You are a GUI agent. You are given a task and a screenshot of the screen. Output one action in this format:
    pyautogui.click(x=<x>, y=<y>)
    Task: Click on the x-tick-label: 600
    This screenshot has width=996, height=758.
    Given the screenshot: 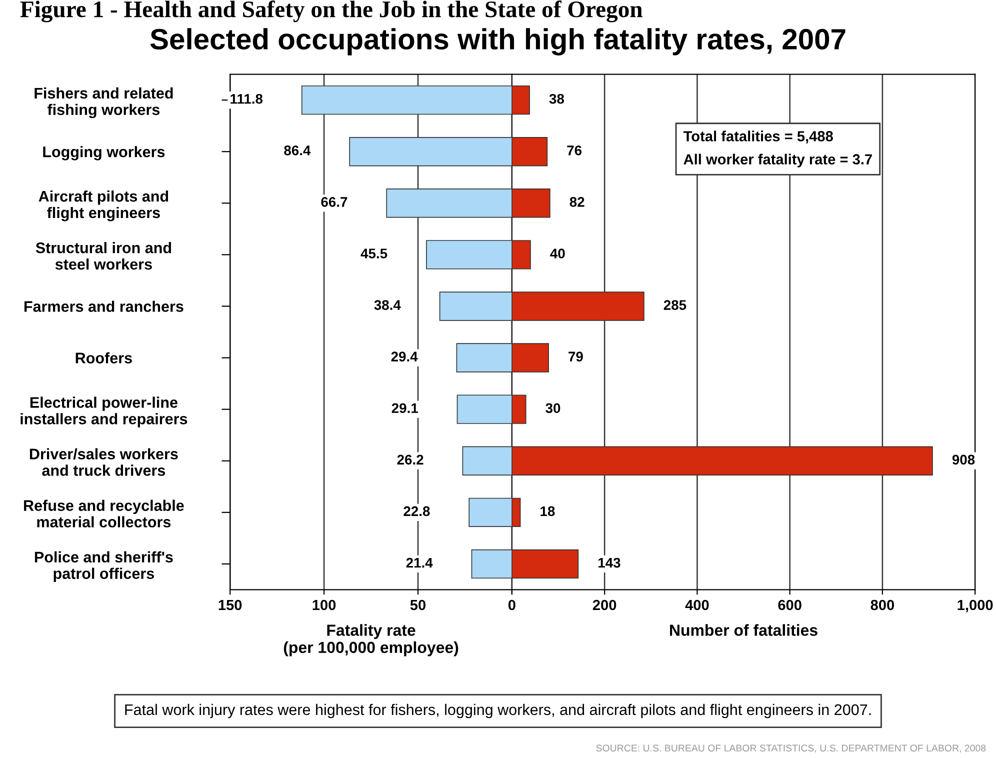 What is the action you would take?
    pyautogui.click(x=790, y=605)
    